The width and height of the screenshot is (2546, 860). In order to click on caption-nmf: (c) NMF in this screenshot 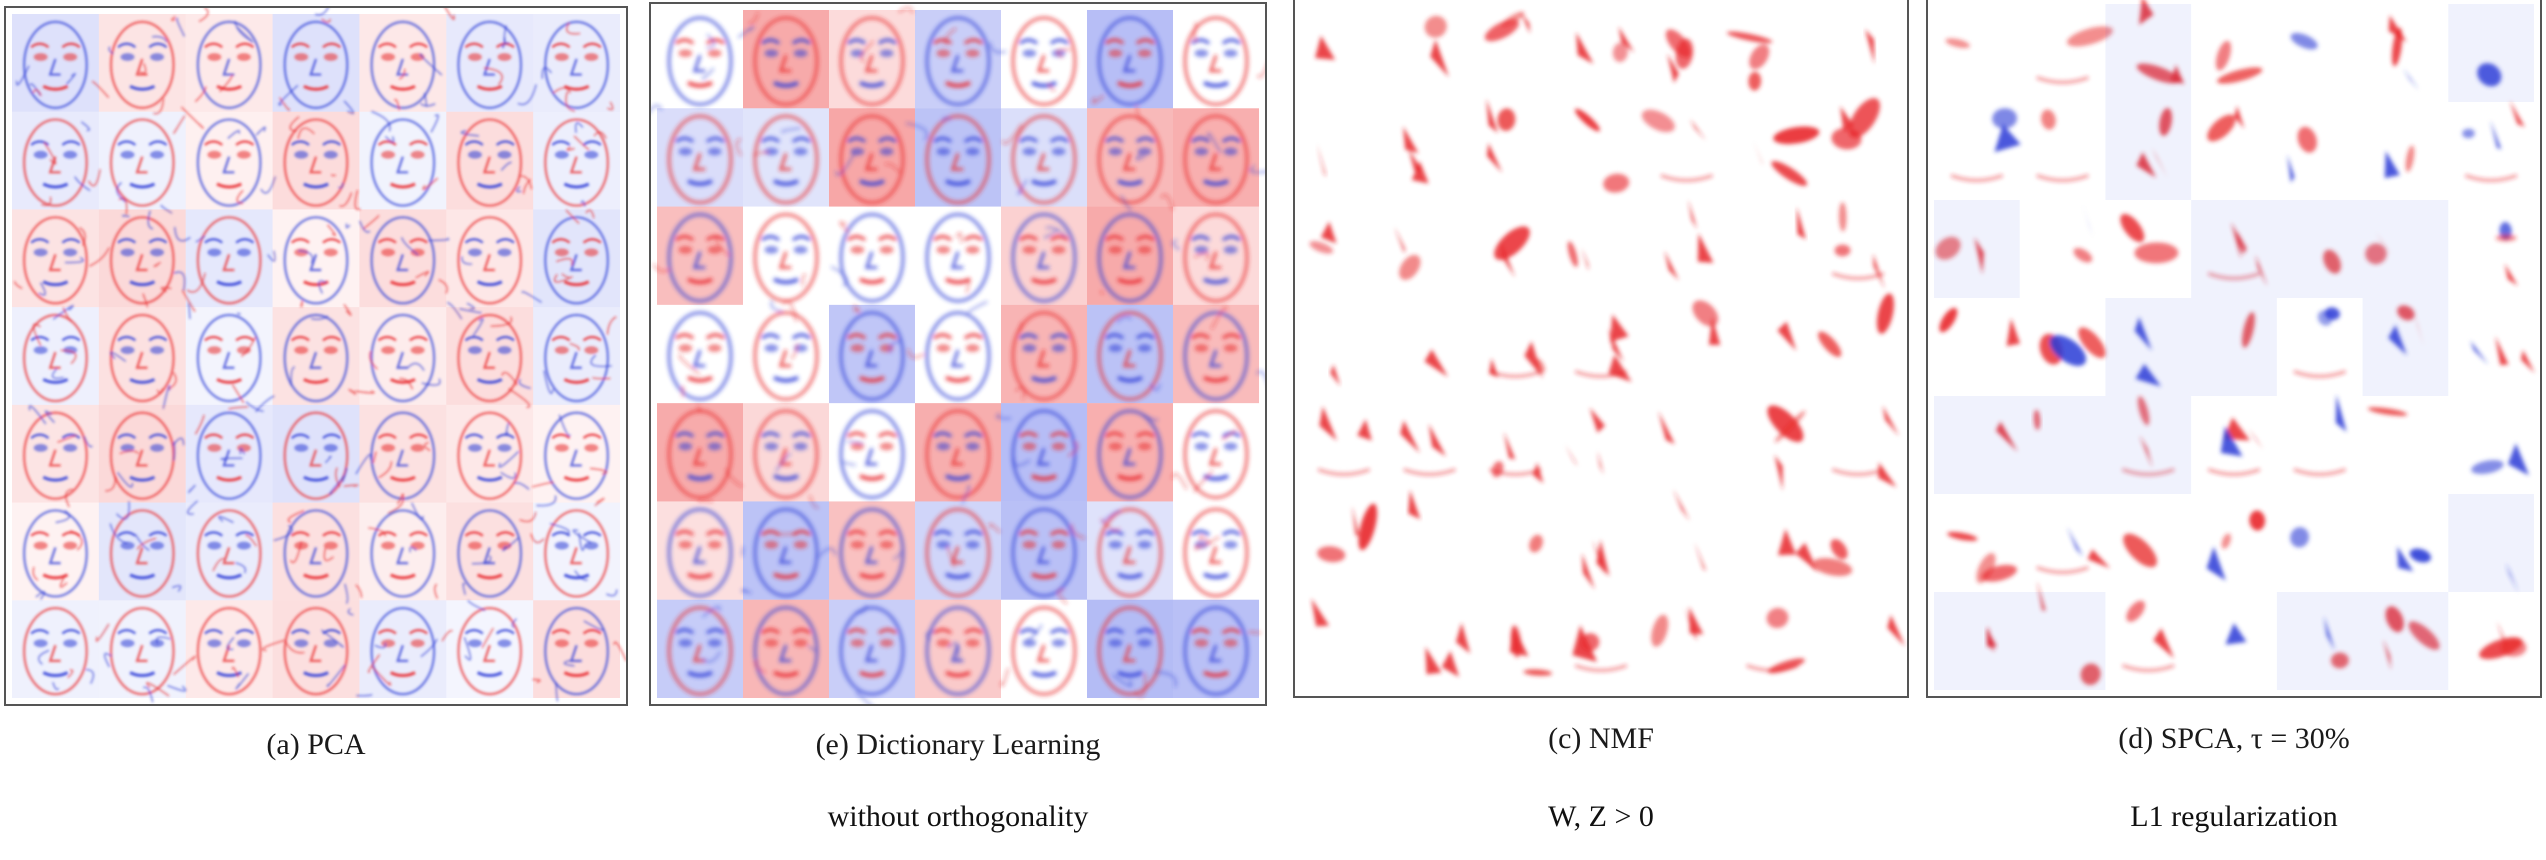, I will do `click(1601, 739)`.